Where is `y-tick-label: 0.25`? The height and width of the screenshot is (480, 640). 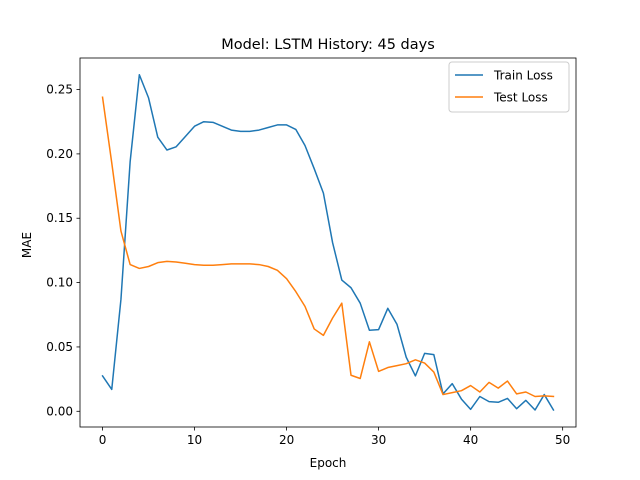
y-tick-label: 0.25 is located at coordinates (59, 90).